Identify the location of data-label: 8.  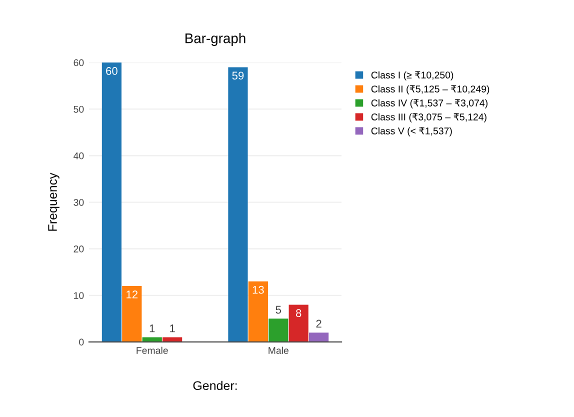
(299, 313).